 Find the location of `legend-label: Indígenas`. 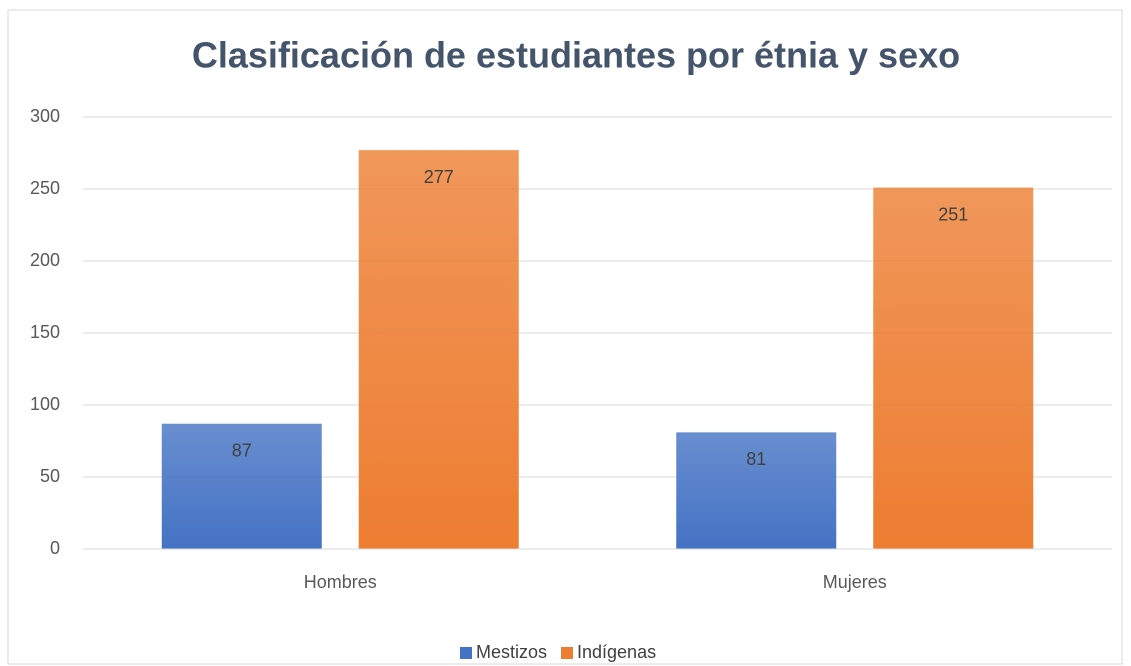

legend-label: Indígenas is located at coordinates (616, 652).